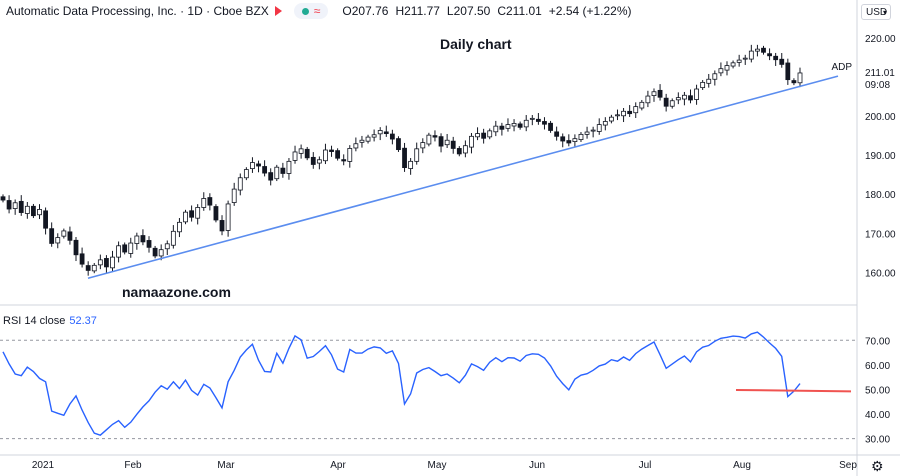  I want to click on price-change: +2.54 (+1.22%), so click(590, 11).